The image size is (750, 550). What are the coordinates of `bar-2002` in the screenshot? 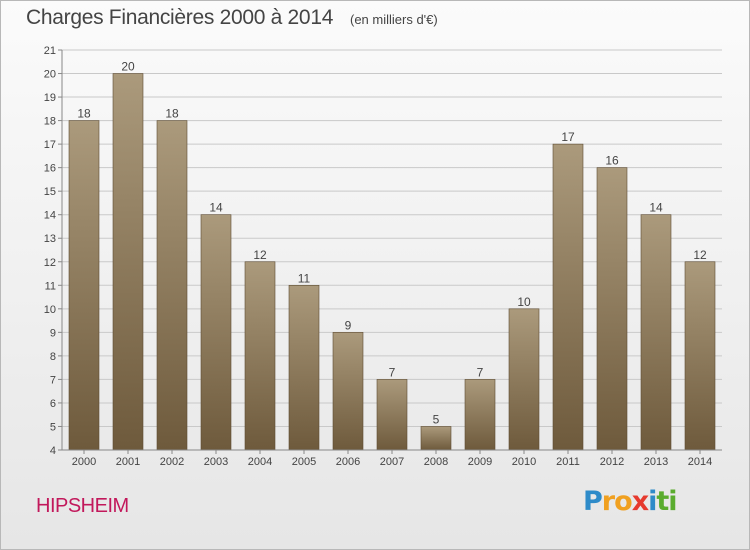 It's located at (172, 285).